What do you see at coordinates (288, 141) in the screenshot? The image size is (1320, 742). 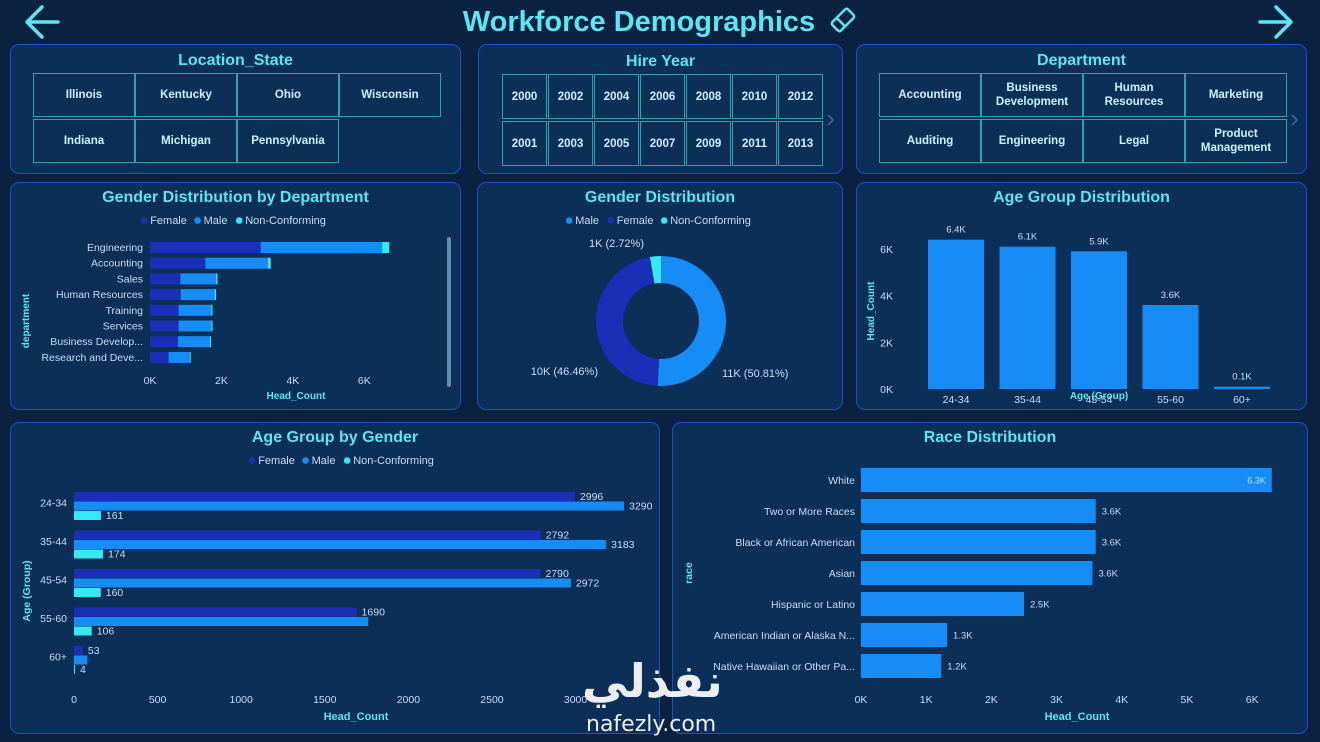 I see `slicer-item-pennsylvania: Pennsylvania` at bounding box center [288, 141].